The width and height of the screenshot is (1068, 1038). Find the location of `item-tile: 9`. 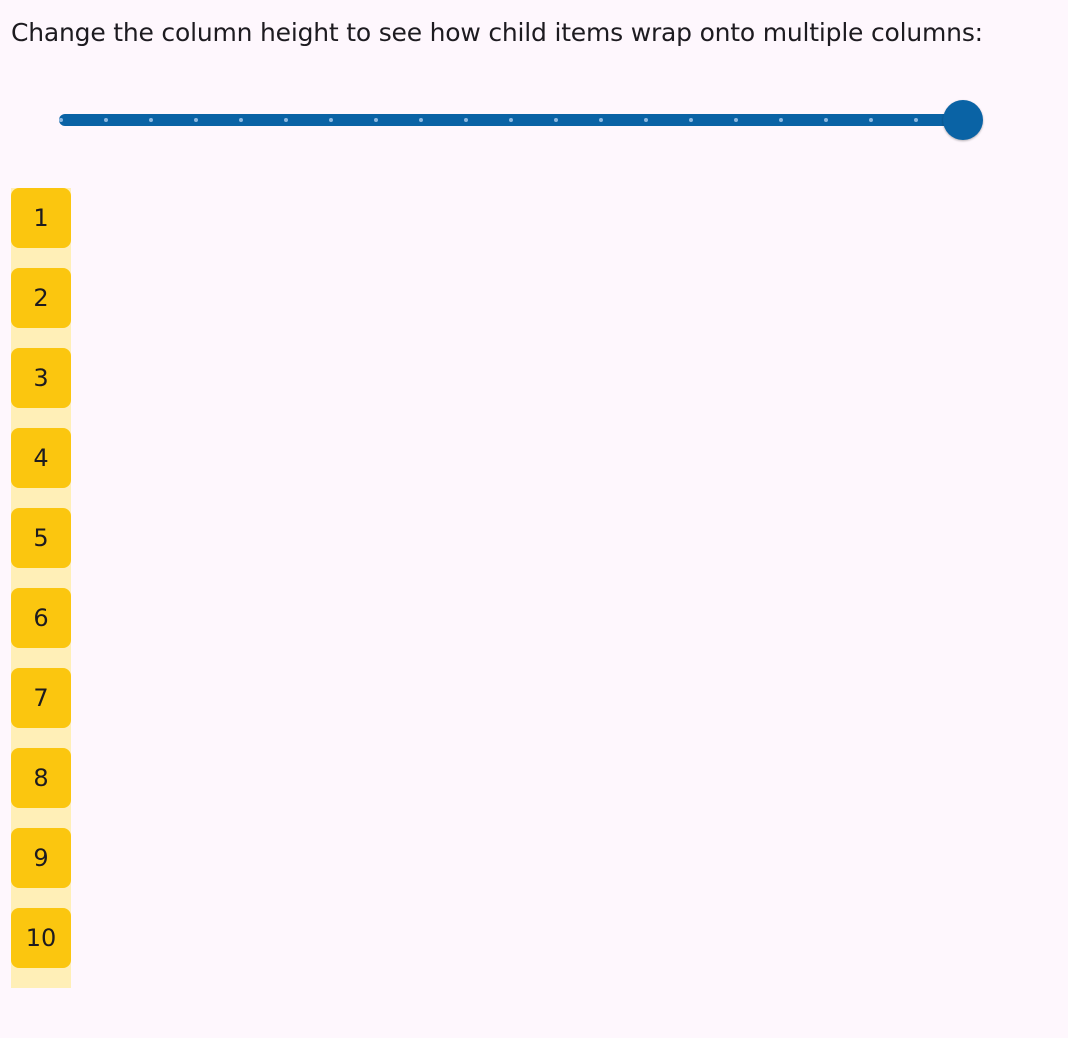

item-tile: 9 is located at coordinates (41, 858).